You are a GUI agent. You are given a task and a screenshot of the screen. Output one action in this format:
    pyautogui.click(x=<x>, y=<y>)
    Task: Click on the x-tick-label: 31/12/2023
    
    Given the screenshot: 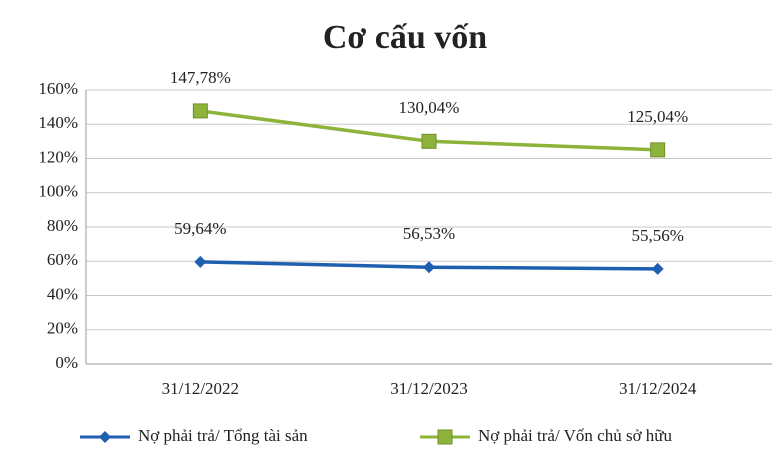 What is the action you would take?
    pyautogui.click(x=428, y=388)
    